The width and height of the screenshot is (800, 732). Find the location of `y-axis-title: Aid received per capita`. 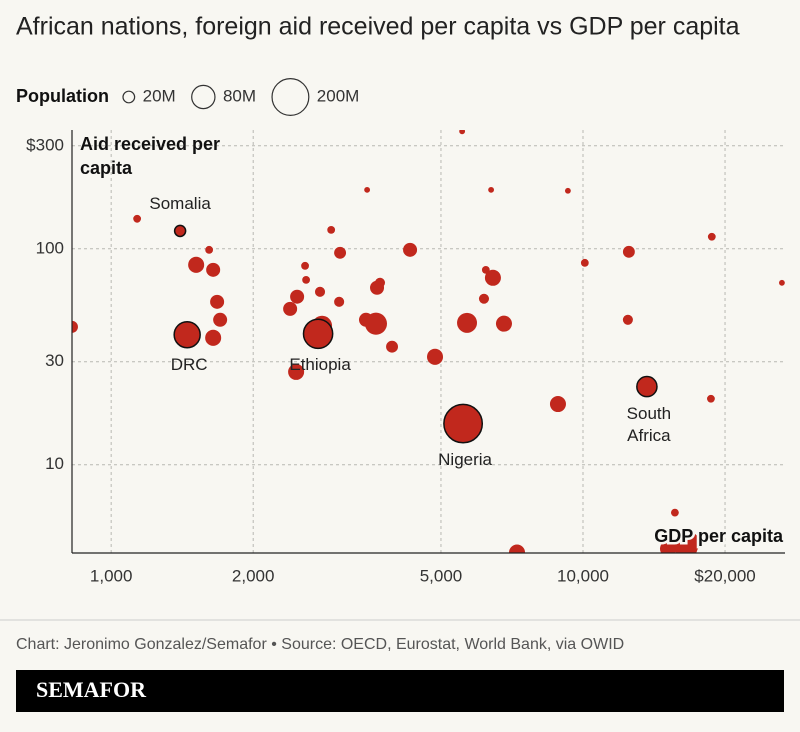

y-axis-title: Aid received per capita is located at coordinates (150, 156).